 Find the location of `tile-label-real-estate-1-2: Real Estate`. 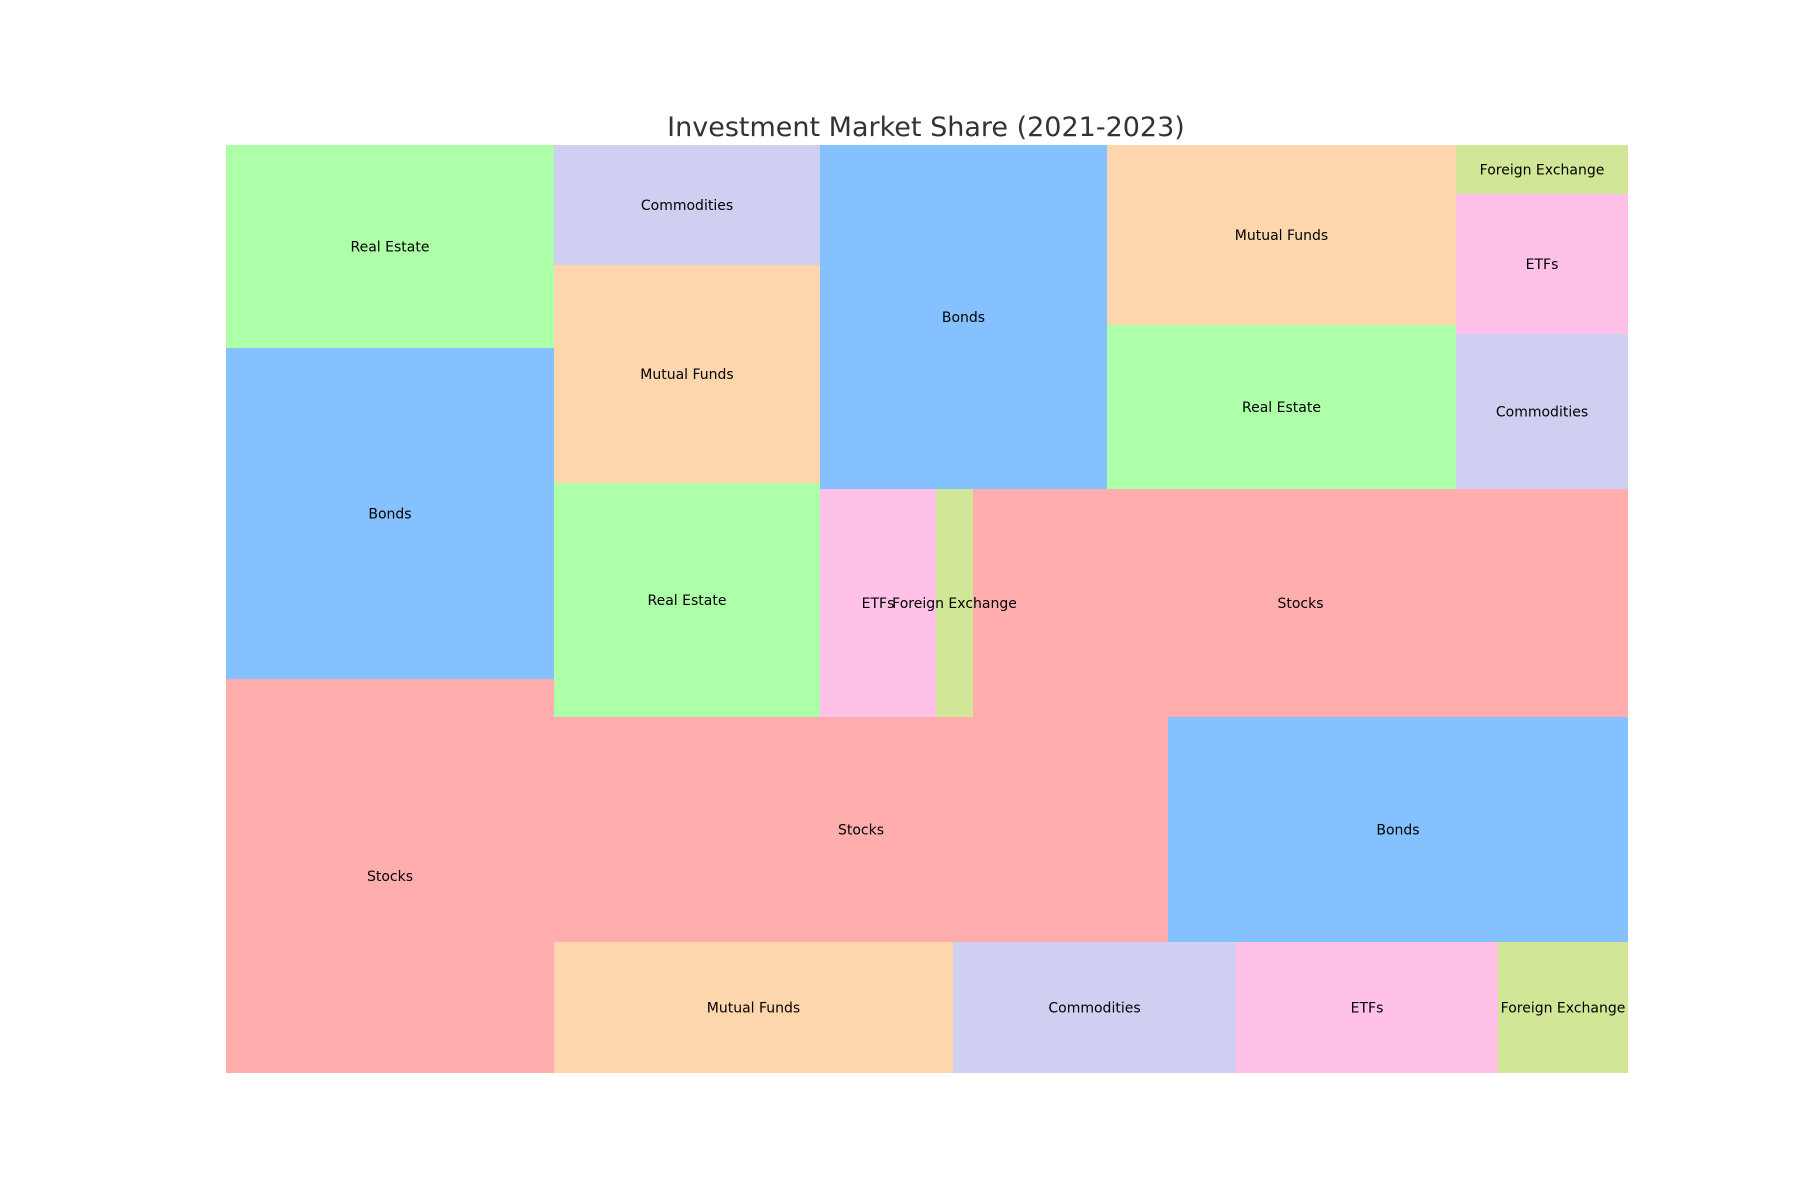

tile-label-real-estate-1-2: Real Estate is located at coordinates (687, 601).